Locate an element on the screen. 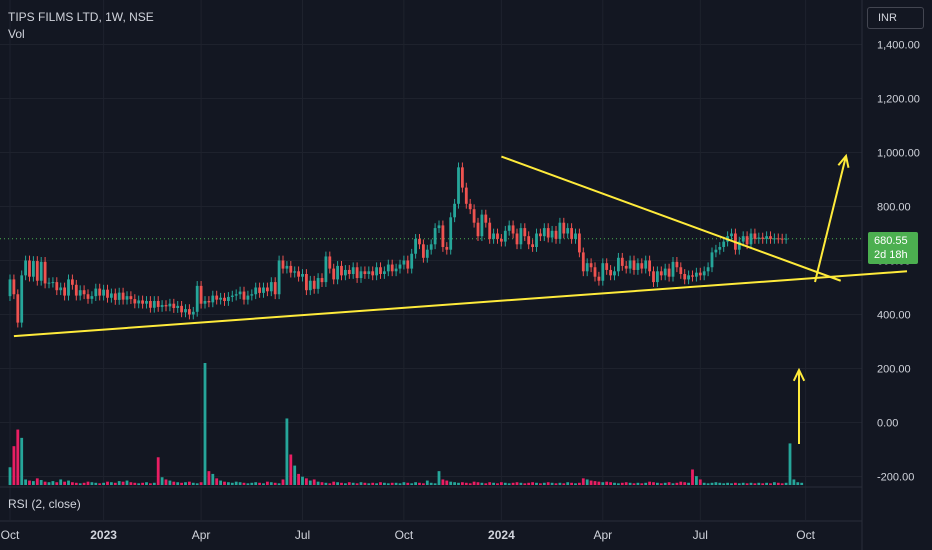 The image size is (932, 550). breakout-arrow is located at coordinates (830, 219).